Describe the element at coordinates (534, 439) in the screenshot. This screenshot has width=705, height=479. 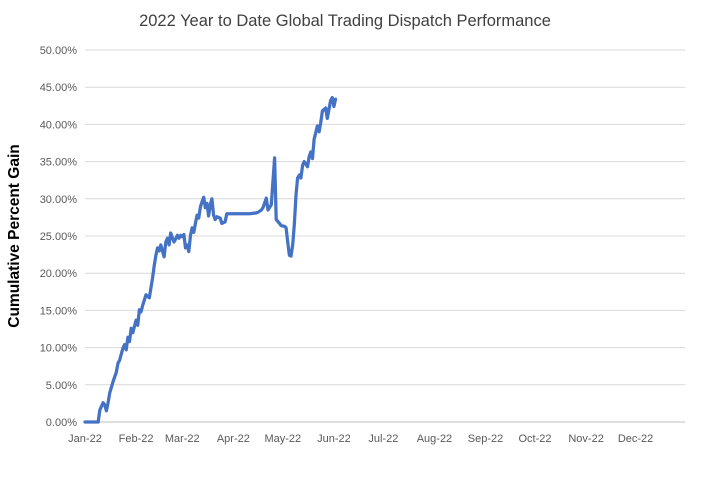
I see `x-tick-label: Oct-22` at that location.